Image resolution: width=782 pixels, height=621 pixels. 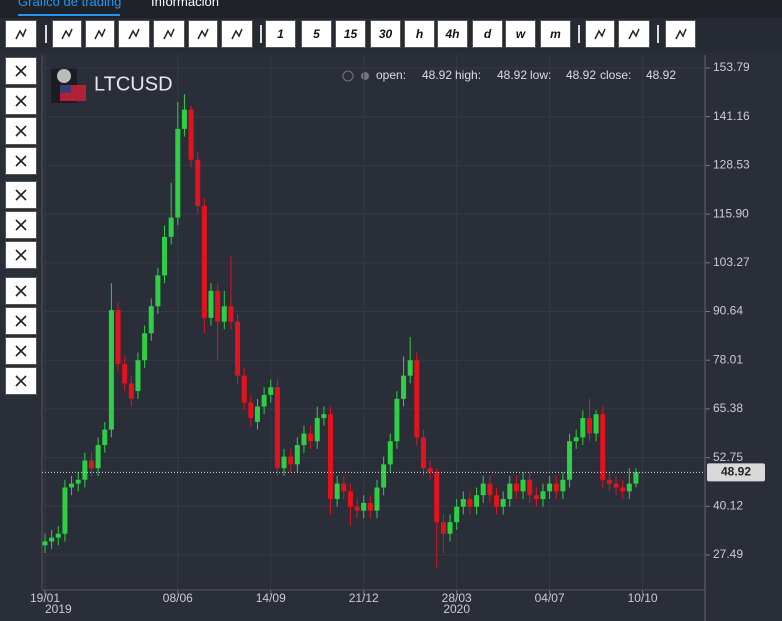 I want to click on interval-button: 4h, so click(x=452, y=34).